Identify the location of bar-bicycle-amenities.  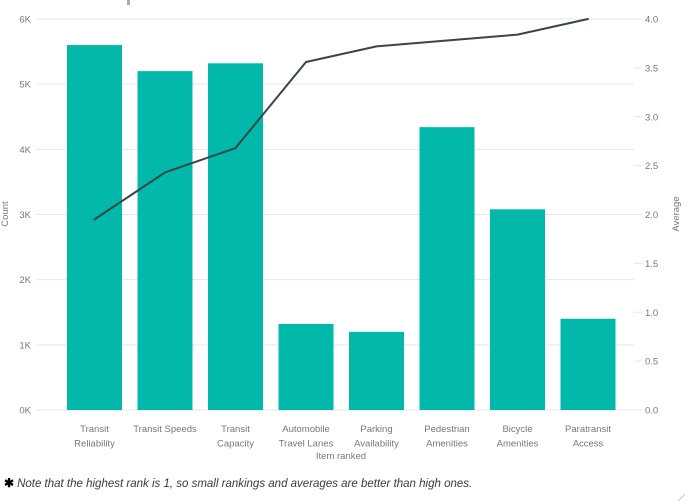
(517, 309).